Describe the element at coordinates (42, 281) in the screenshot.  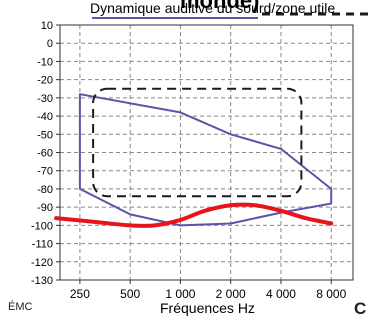
I see `y-tick-label: -130` at that location.